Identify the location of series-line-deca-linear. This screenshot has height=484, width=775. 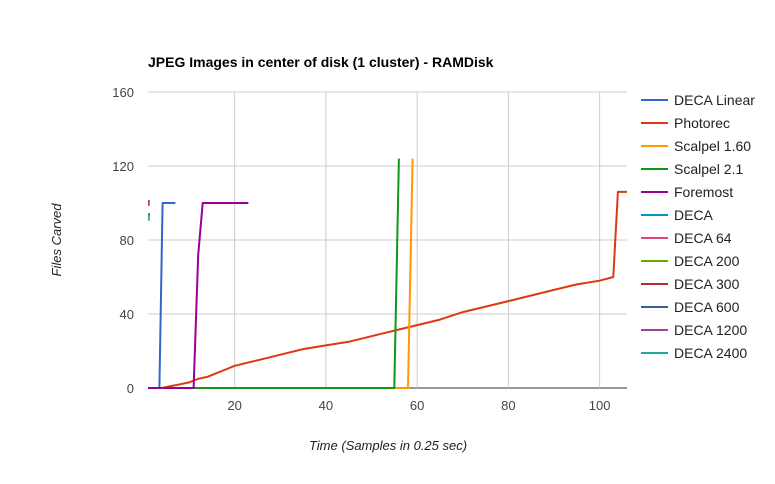
(162, 295).